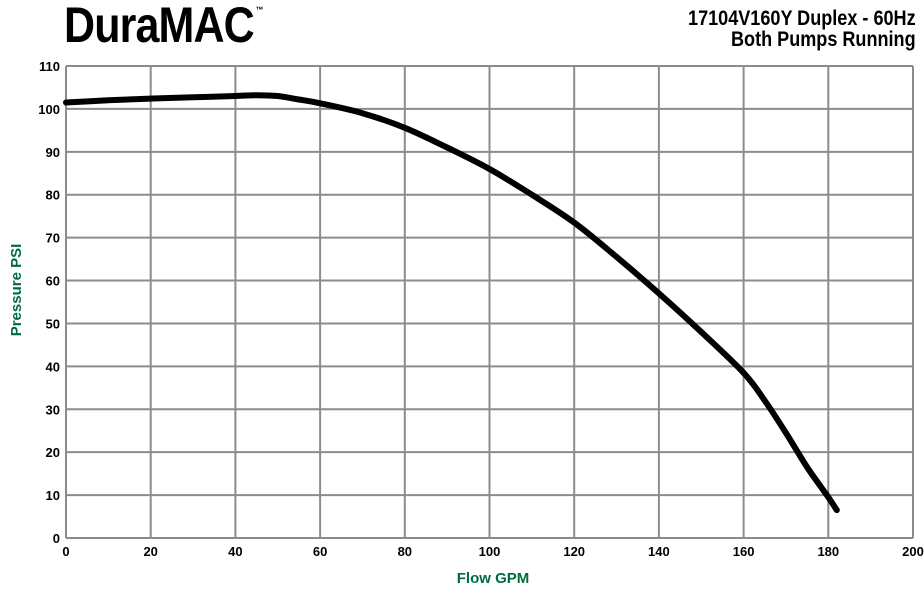  Describe the element at coordinates (49, 109) in the screenshot. I see `y-tick-label: 100` at that location.